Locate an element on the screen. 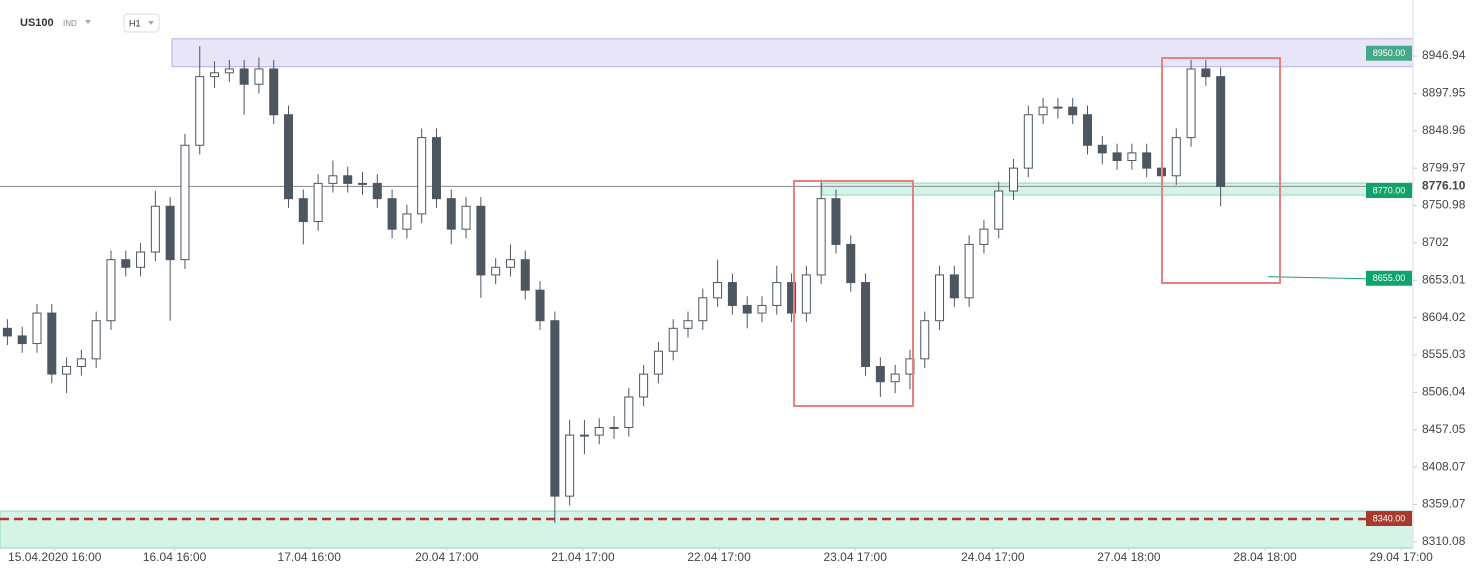  y-tick-label: 8555.03 is located at coordinates (1444, 354).